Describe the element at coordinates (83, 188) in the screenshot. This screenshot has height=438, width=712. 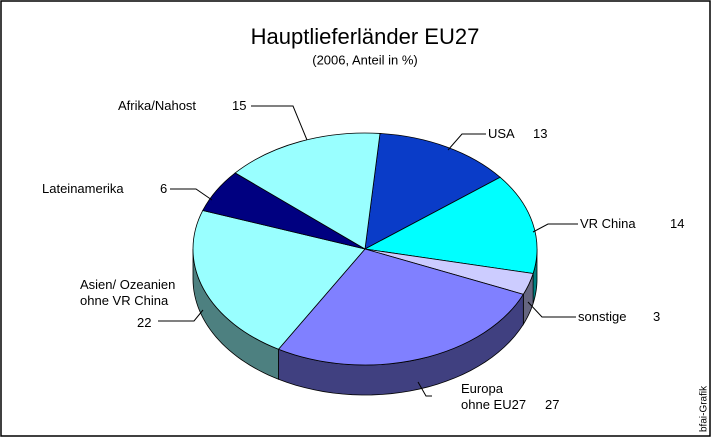
I see `slice-label: Lateinamerika` at that location.